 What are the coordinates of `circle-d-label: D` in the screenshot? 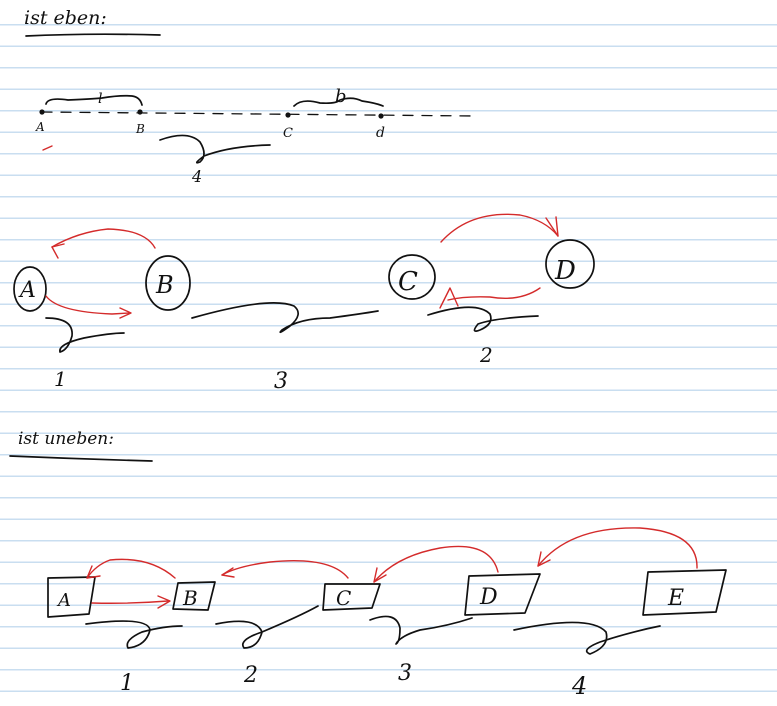 It's located at (565, 271).